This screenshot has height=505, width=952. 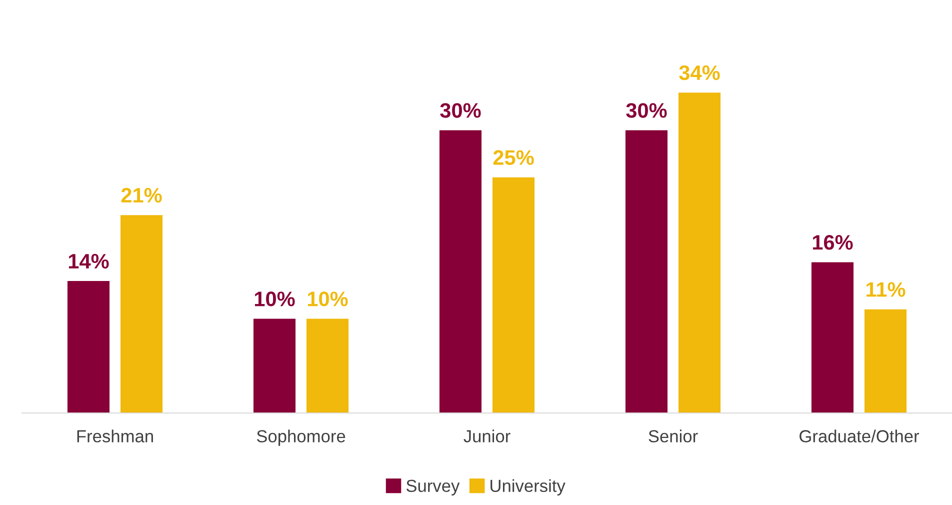 What do you see at coordinates (832, 242) in the screenshot?
I see `data-label: 16%` at bounding box center [832, 242].